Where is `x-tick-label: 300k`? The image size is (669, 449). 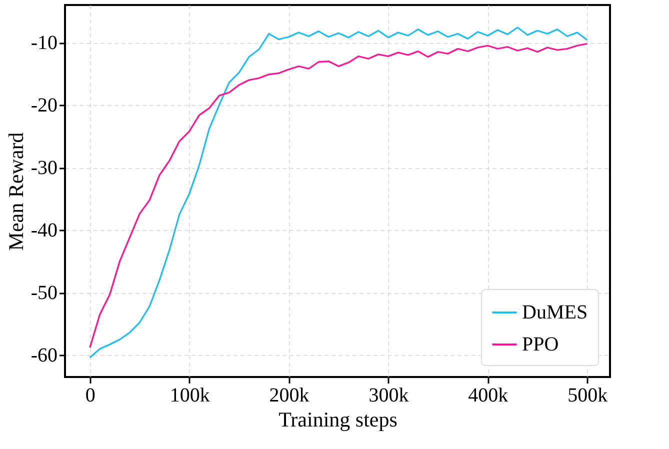
x-tick-label: 300k is located at coordinates (388, 395).